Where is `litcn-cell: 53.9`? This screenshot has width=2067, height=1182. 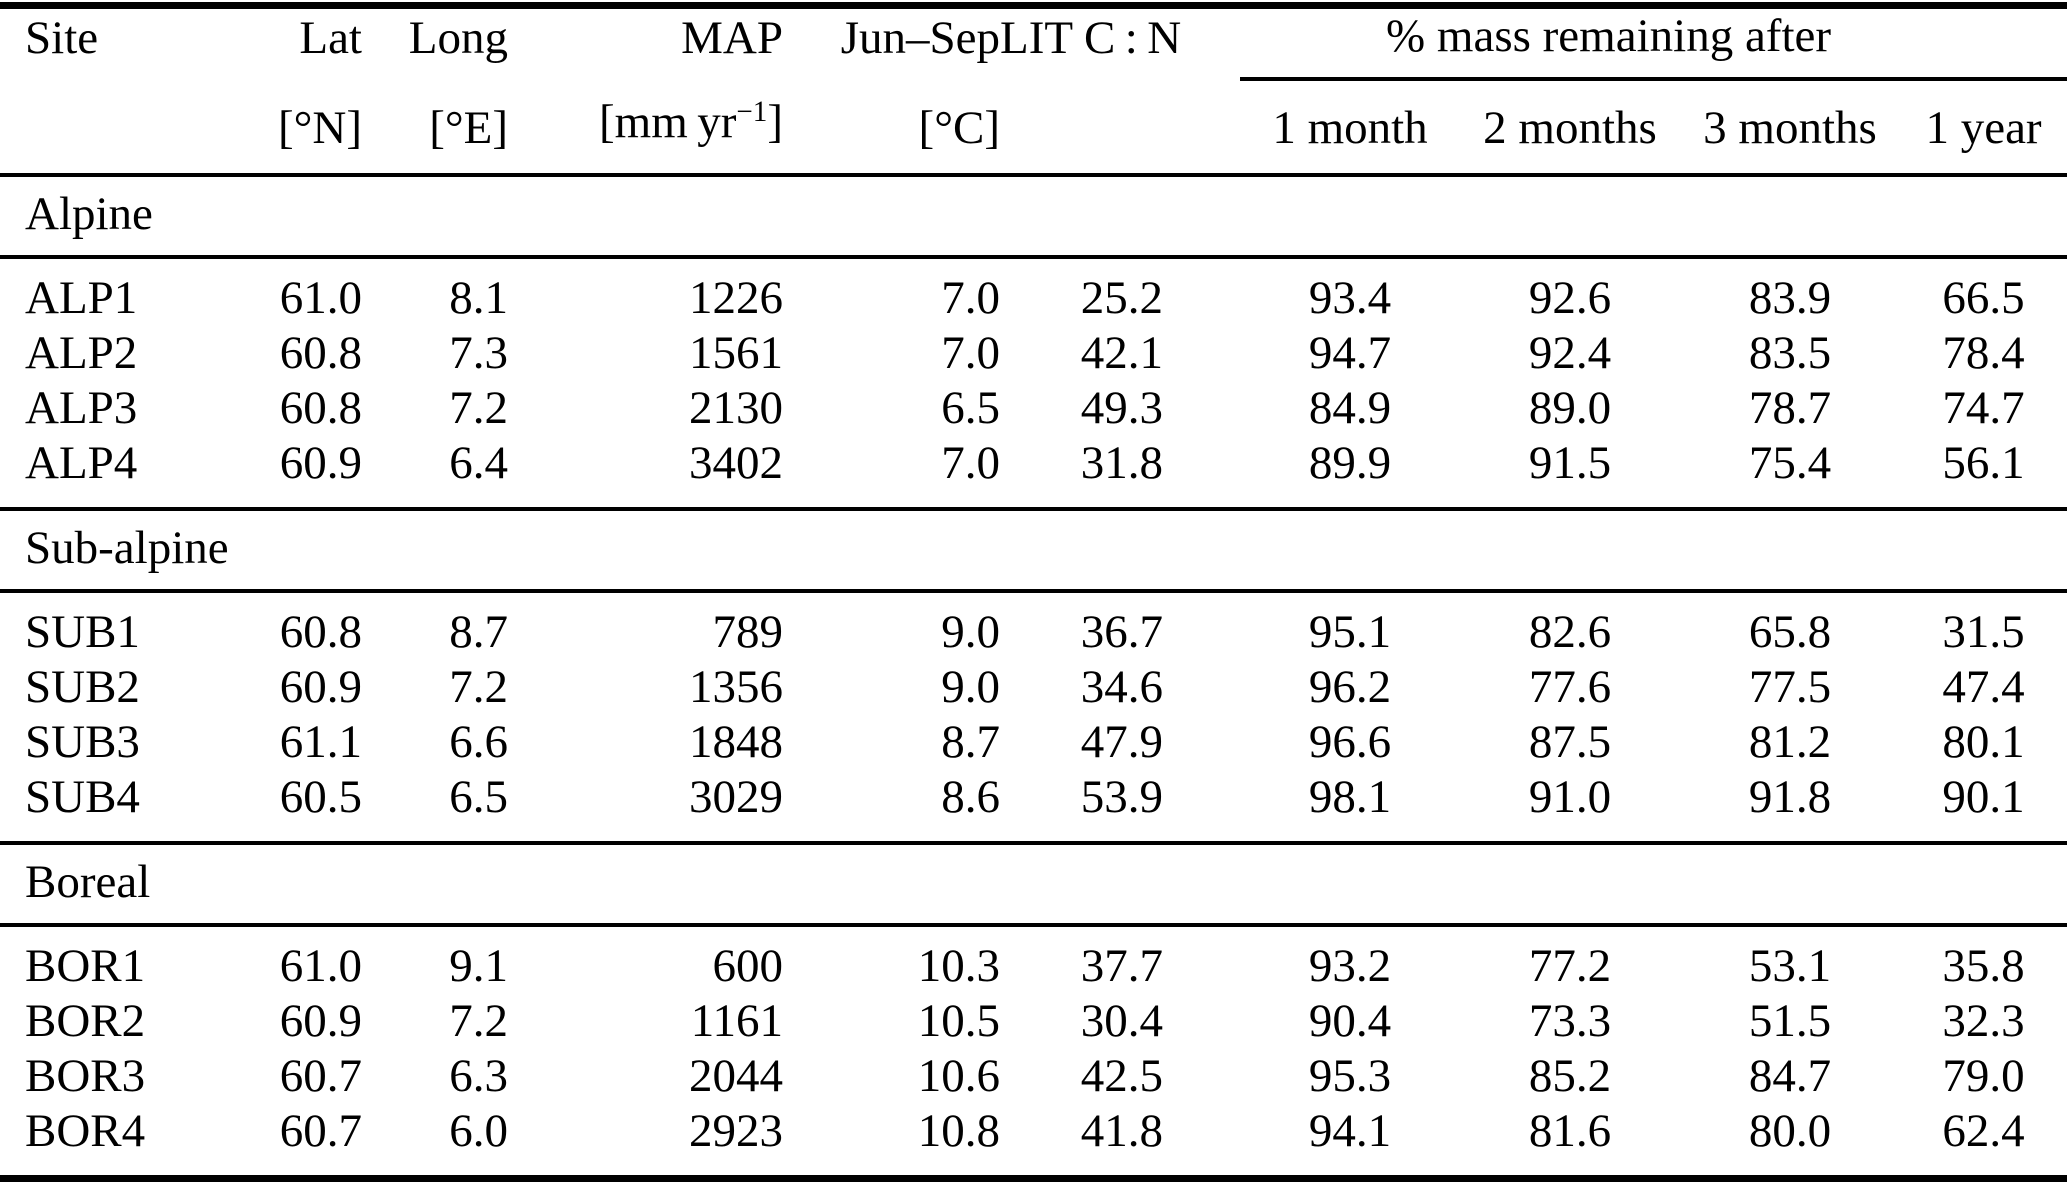 litcn-cell: 53.9 is located at coordinates (1121, 797).